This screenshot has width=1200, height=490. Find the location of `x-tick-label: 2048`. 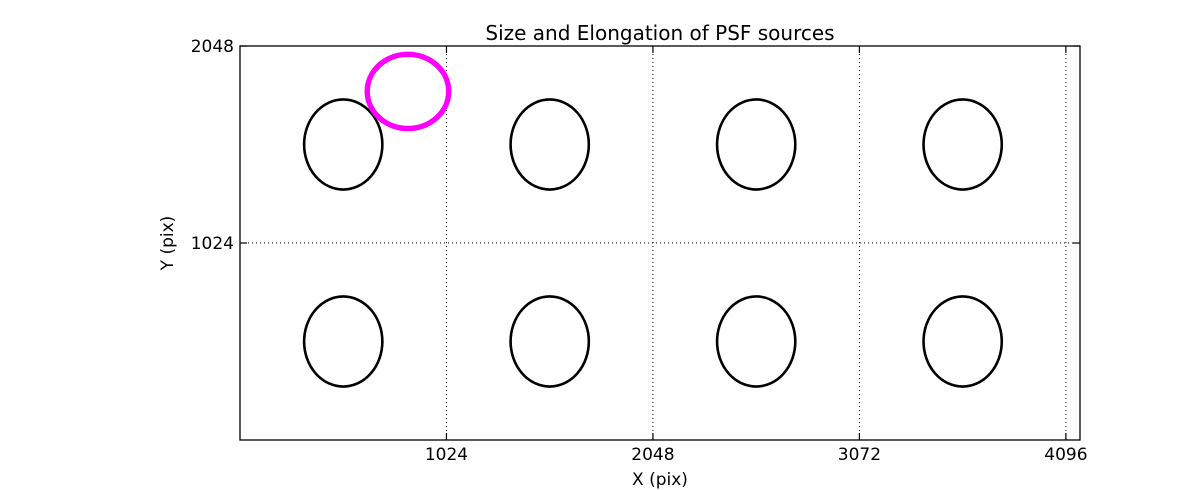

x-tick-label: 2048 is located at coordinates (652, 455).